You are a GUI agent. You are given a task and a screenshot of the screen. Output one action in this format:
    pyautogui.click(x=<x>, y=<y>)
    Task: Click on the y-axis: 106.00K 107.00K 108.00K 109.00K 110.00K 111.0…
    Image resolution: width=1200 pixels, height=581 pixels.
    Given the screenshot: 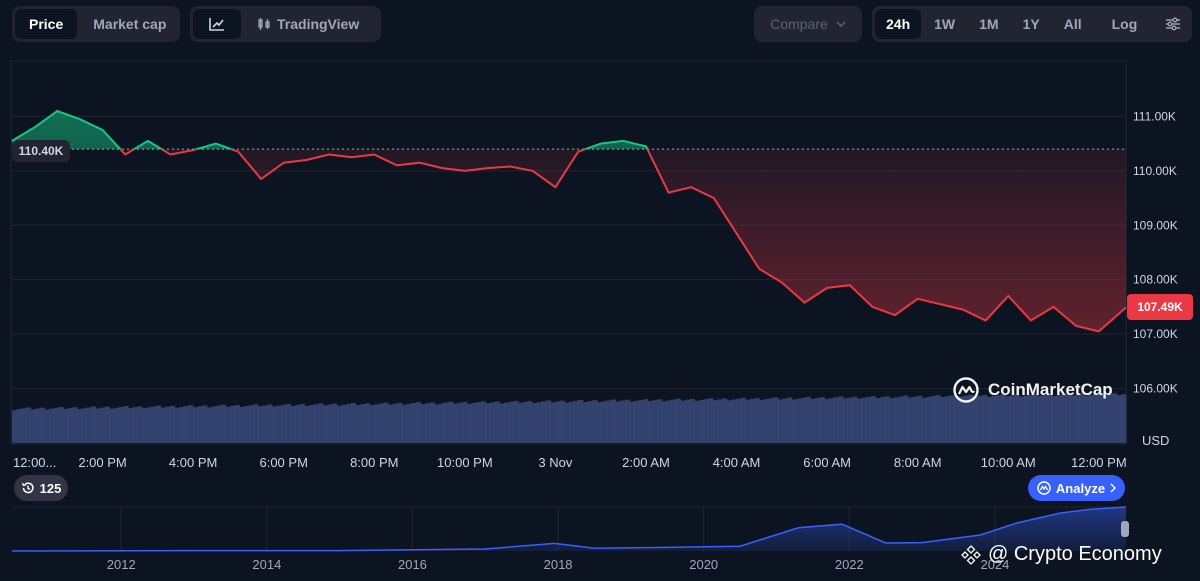 What is the action you would take?
    pyautogui.click(x=1155, y=252)
    